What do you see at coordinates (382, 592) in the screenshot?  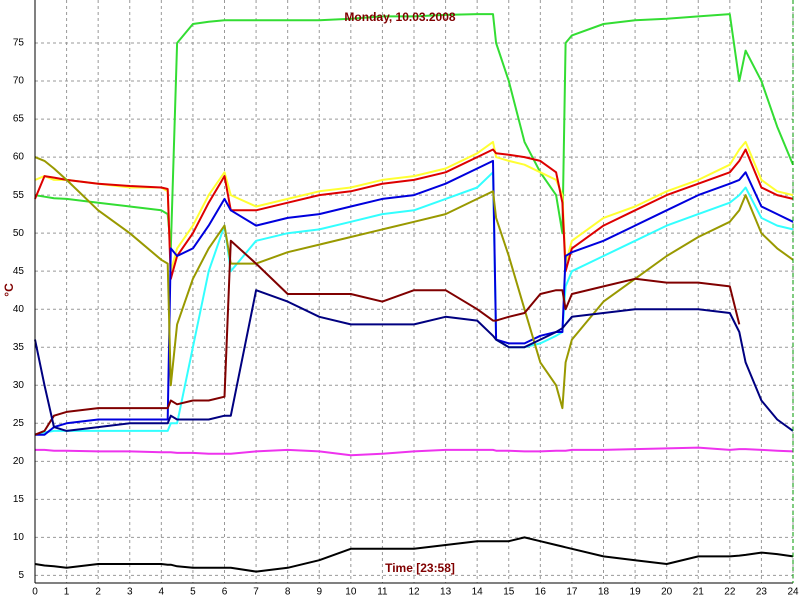 I see `x-tick-label: 11` at bounding box center [382, 592].